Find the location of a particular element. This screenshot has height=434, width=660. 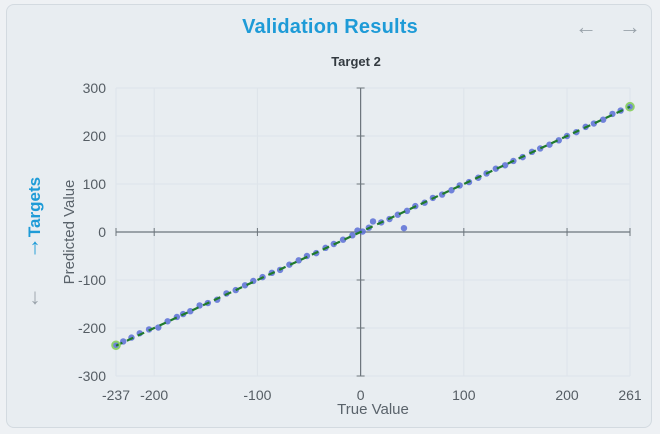

y-tick-label: -300 is located at coordinates (92, 376).